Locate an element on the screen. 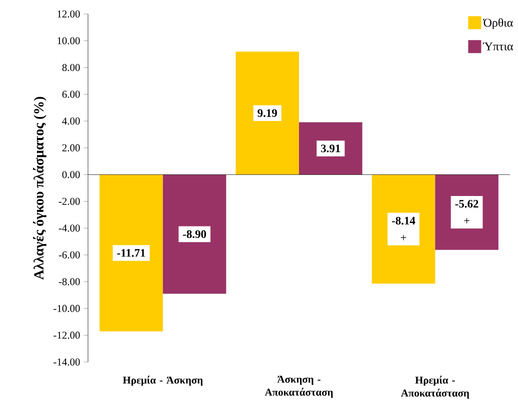 Image resolution: width=518 pixels, height=417 pixels. y-tick-label: -12.00 is located at coordinates (67, 335).